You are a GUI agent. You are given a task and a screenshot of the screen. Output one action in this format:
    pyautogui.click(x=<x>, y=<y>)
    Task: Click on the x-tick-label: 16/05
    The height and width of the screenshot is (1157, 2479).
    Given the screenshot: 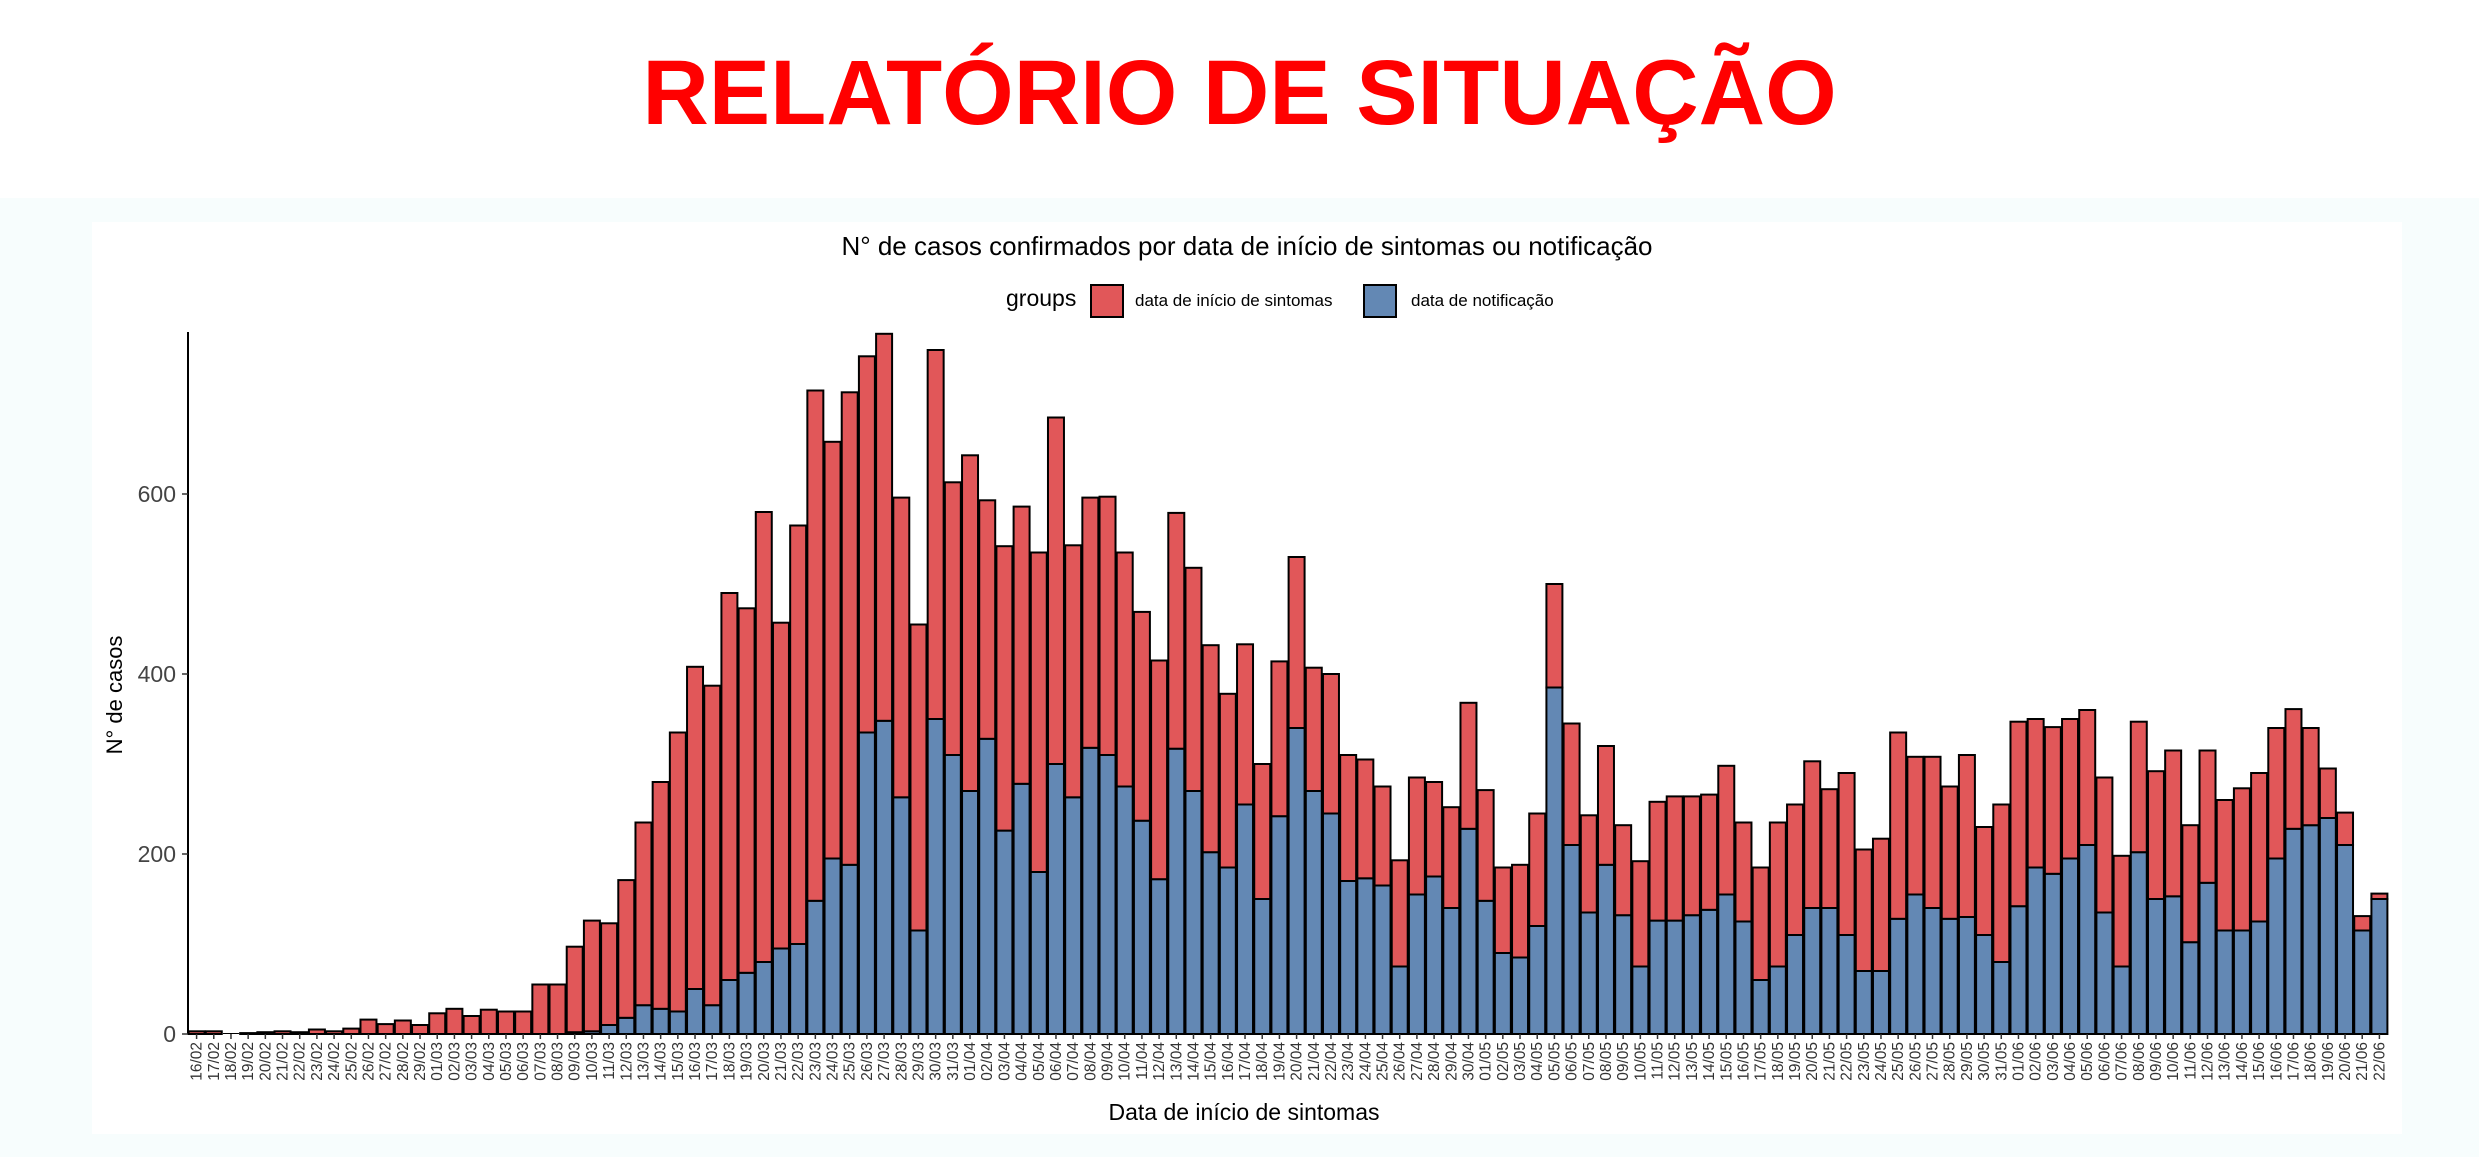 What is the action you would take?
    pyautogui.click(x=1743, y=1061)
    